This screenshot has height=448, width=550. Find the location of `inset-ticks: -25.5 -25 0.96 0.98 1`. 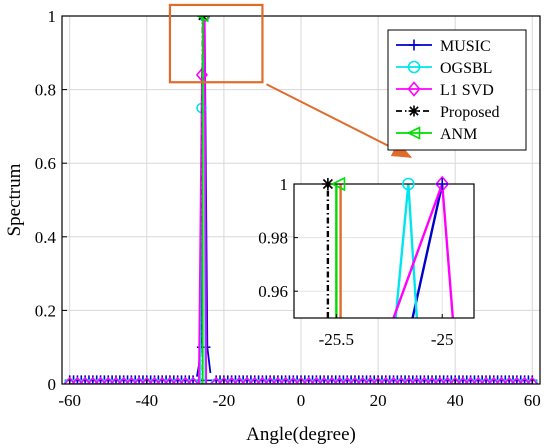

inset-ticks: -25.5 -25 0.96 0.98 1 is located at coordinates (355, 262).